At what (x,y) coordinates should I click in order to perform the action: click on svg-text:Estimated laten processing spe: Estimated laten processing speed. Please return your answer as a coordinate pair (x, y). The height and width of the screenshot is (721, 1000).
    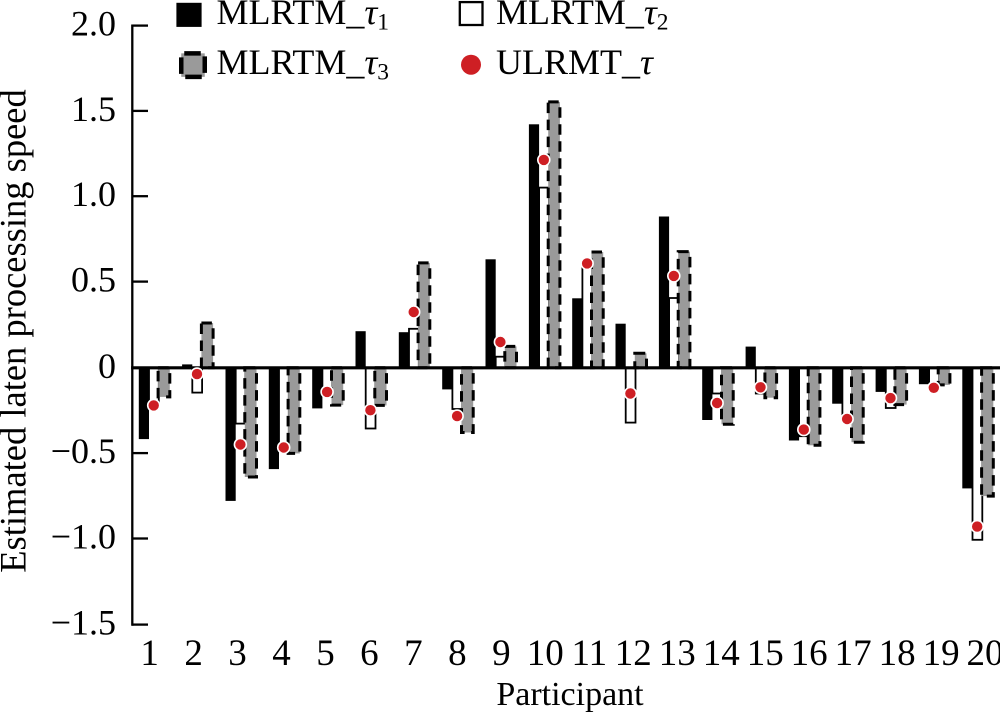
    Looking at the image, I should click on (17, 330).